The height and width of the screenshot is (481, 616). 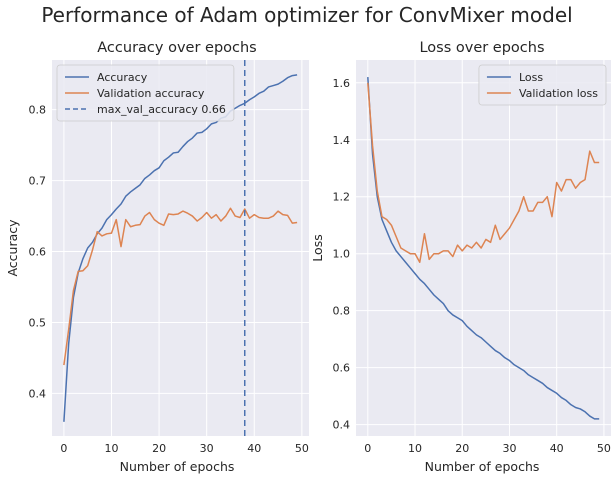 I want to click on accuracy-legend-box, so click(x=145, y=93).